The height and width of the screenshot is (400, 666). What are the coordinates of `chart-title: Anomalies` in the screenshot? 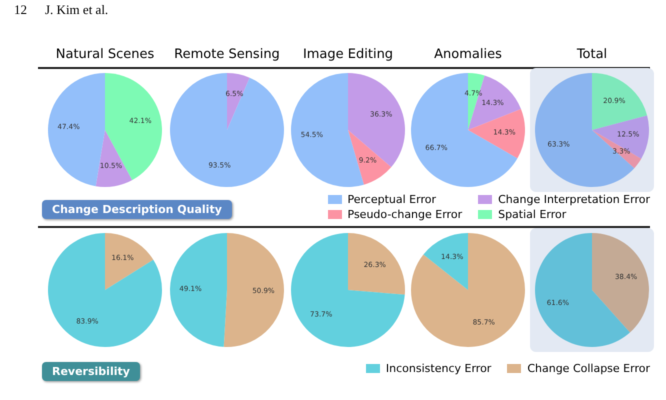 It's located at (468, 54).